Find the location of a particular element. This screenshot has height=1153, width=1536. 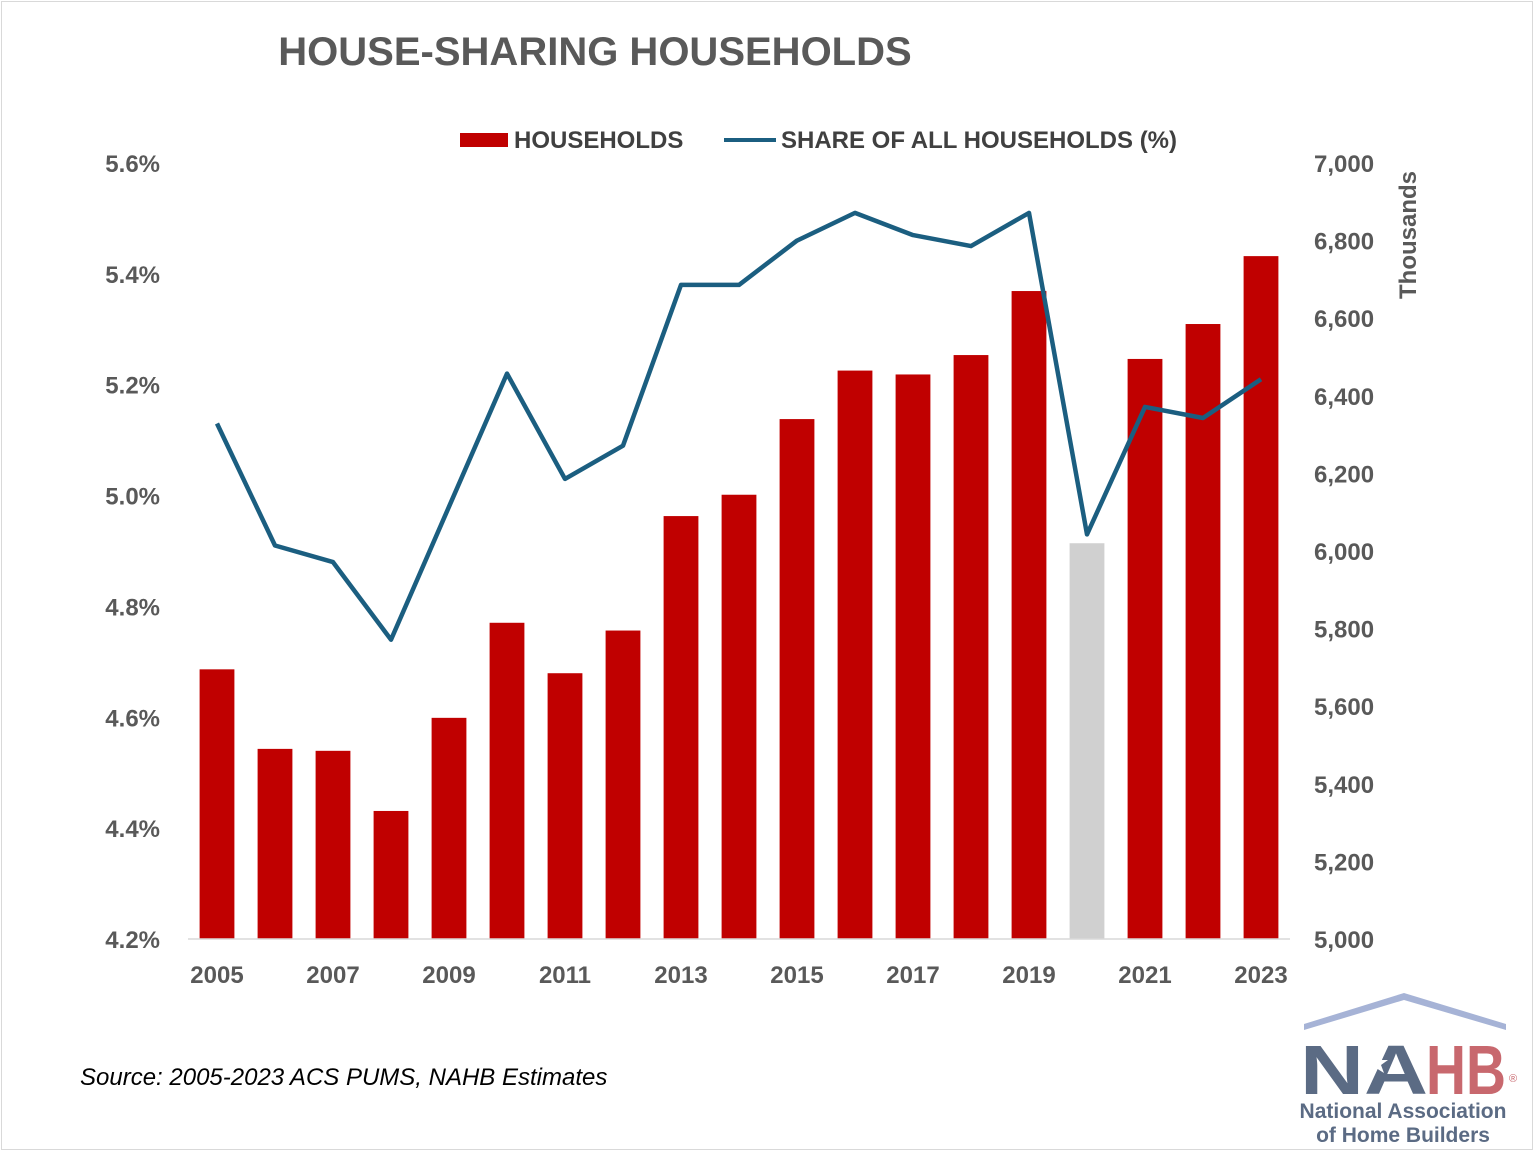

bar-2018 is located at coordinates (971, 647).